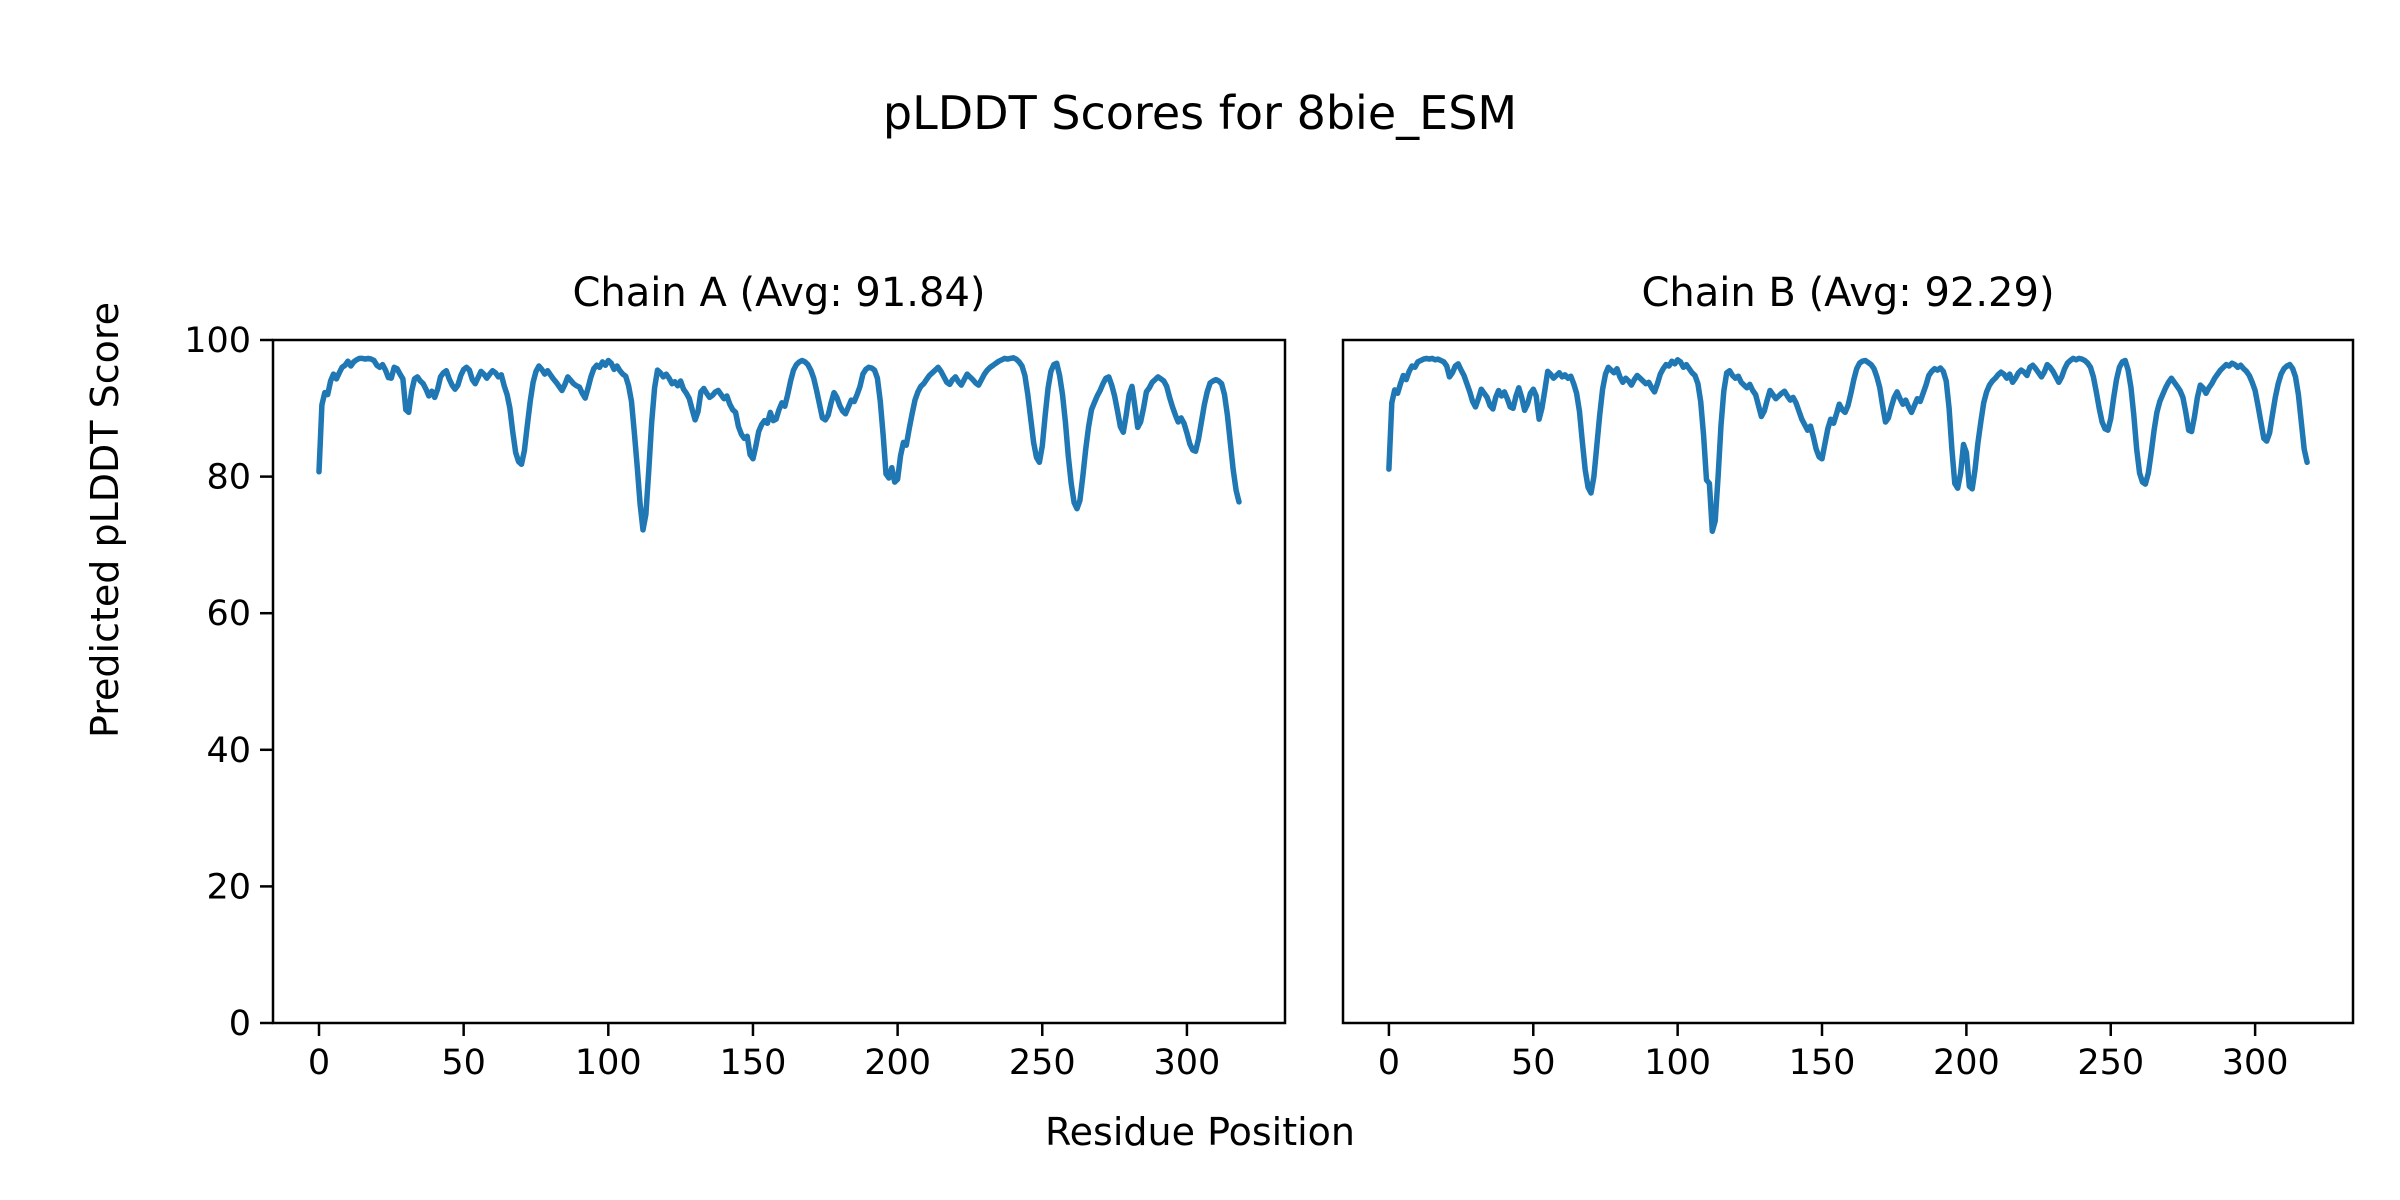  I want to click on subplot-b-title: Chain B (Avg: 92.29), so click(1848, 293).